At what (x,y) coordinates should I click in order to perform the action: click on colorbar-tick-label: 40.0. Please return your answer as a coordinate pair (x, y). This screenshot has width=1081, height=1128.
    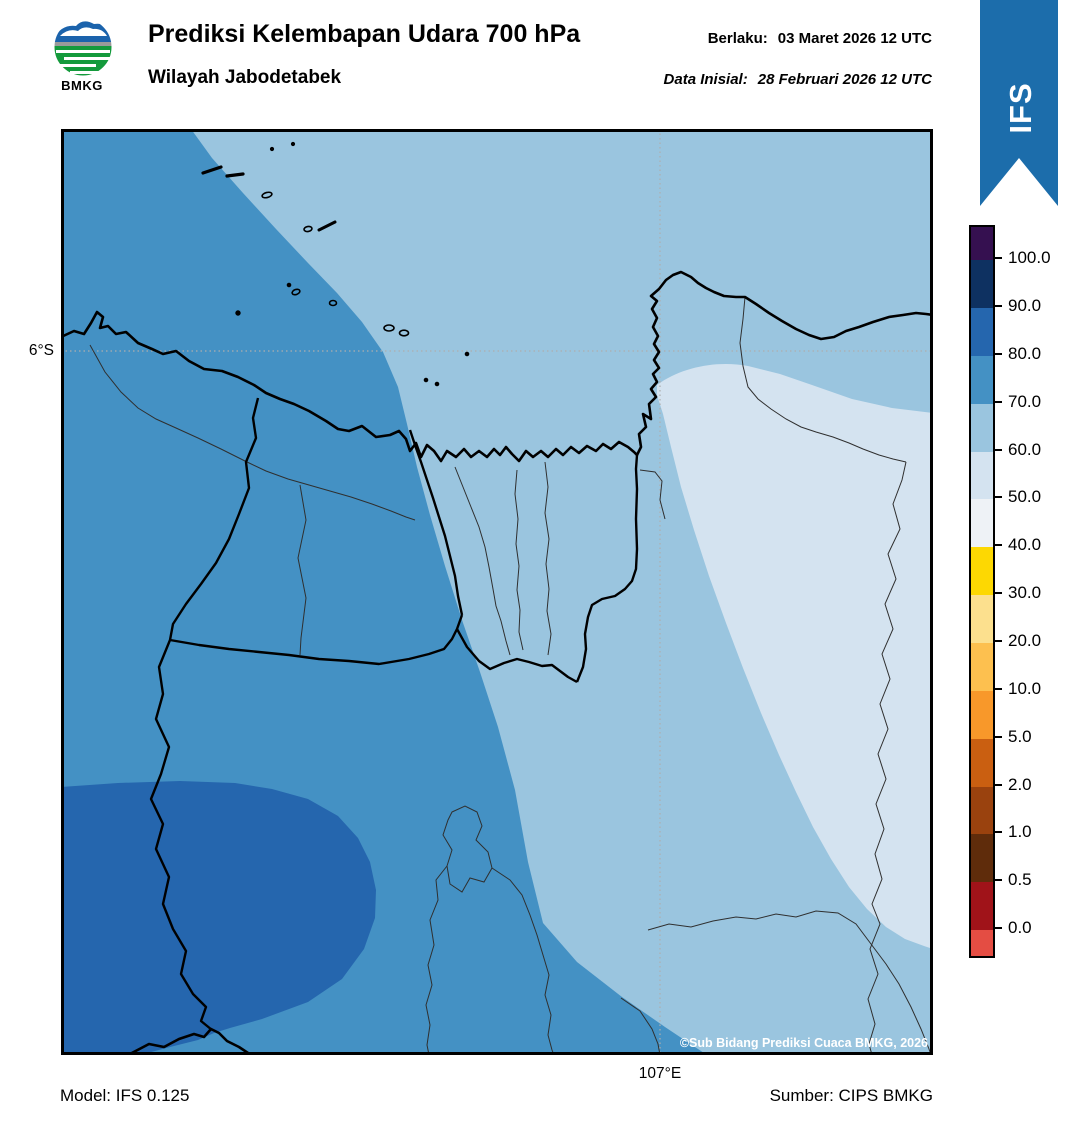
    Looking at the image, I should click on (1025, 544).